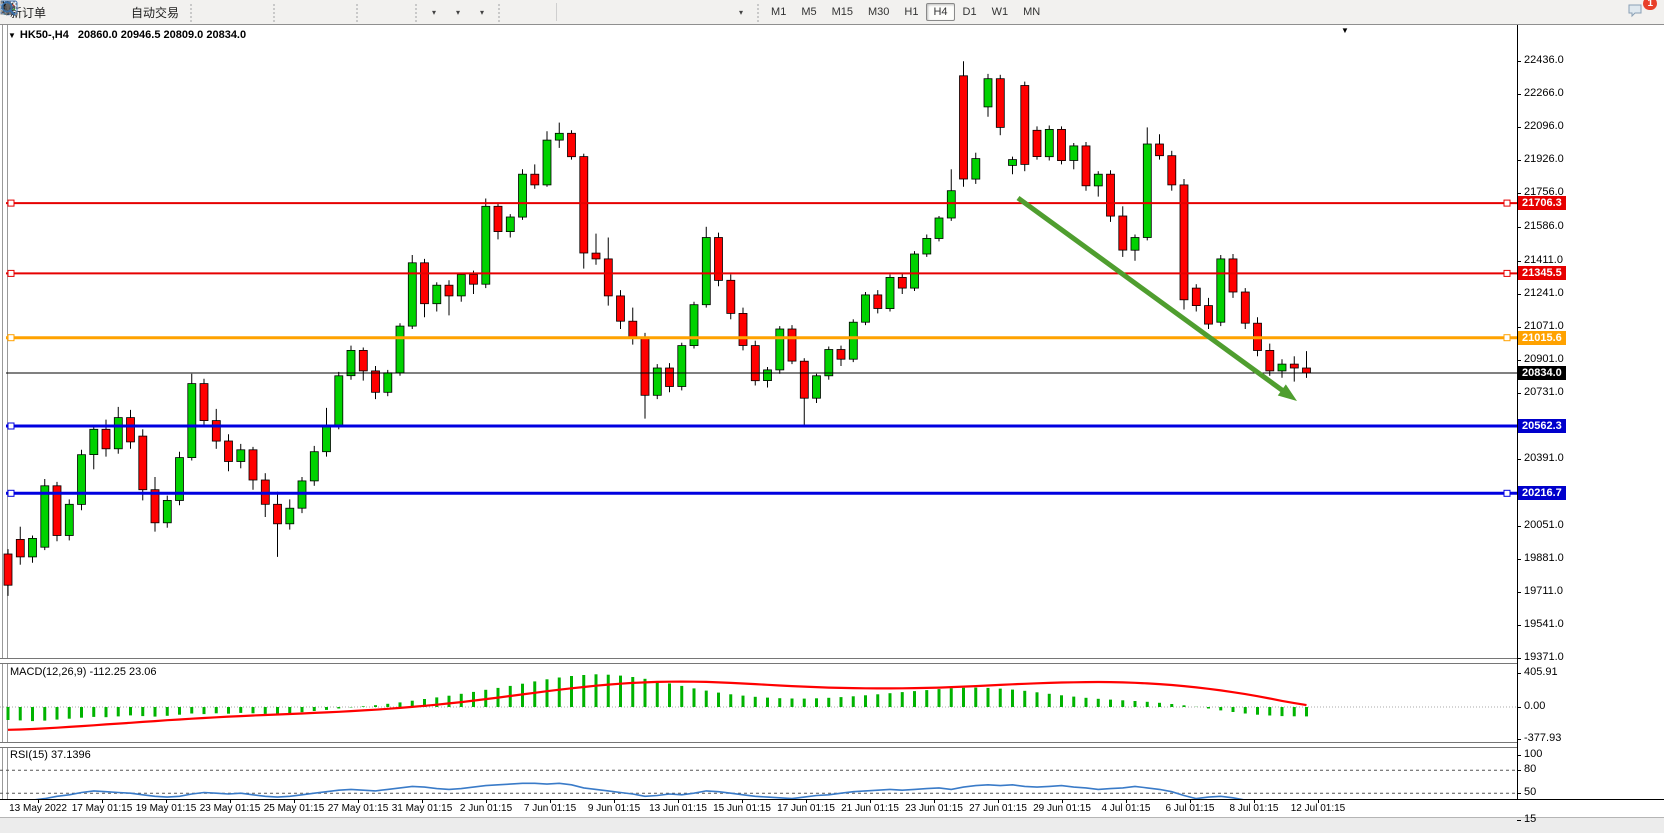 This screenshot has width=1664, height=833. I want to click on notifications-icon: 1, so click(1642, 11).